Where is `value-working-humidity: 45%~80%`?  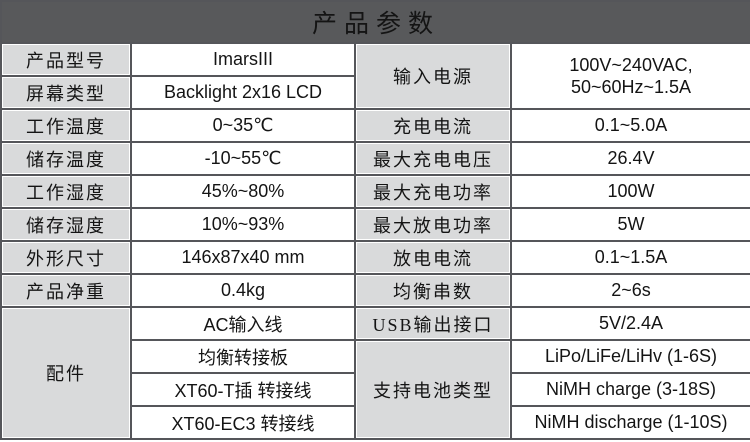
value-working-humidity: 45%~80% is located at coordinates (243, 191).